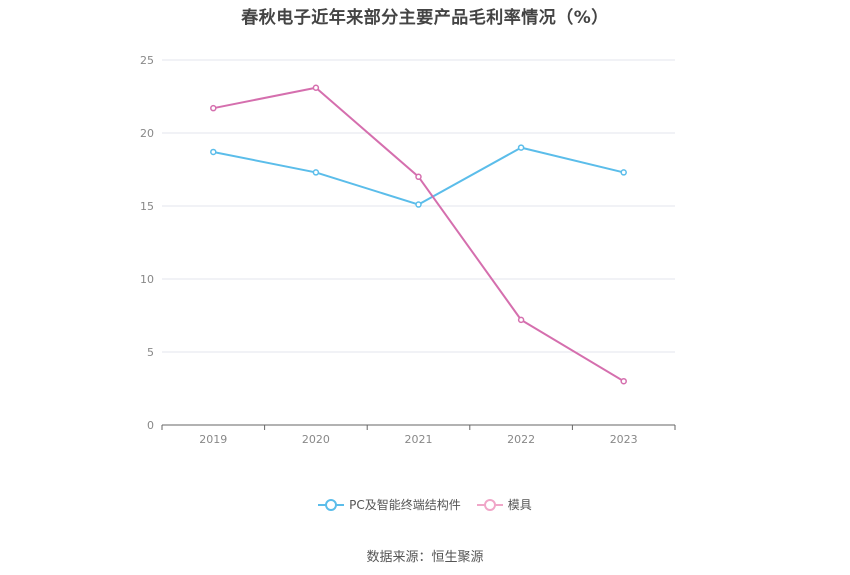 The image size is (850, 575). Describe the element at coordinates (316, 439) in the screenshot. I see `x-tick-label-2020: 2020` at that location.